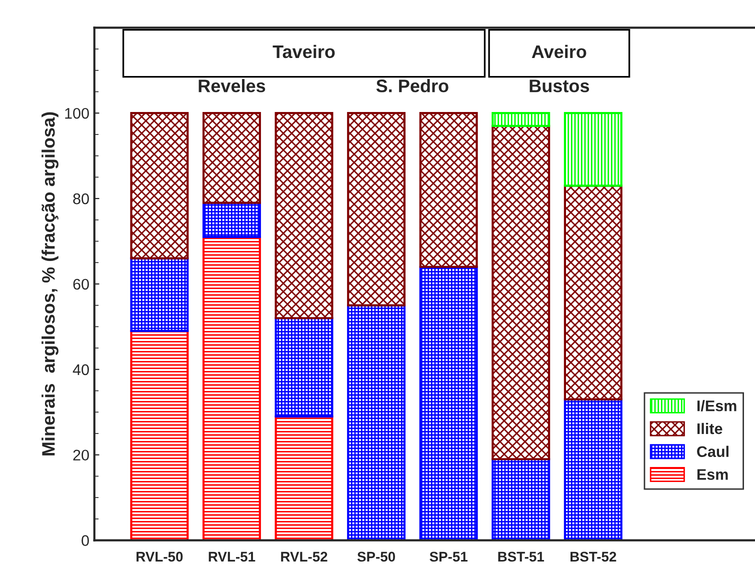  I want to click on y-tick-label: 60, so click(81, 284).